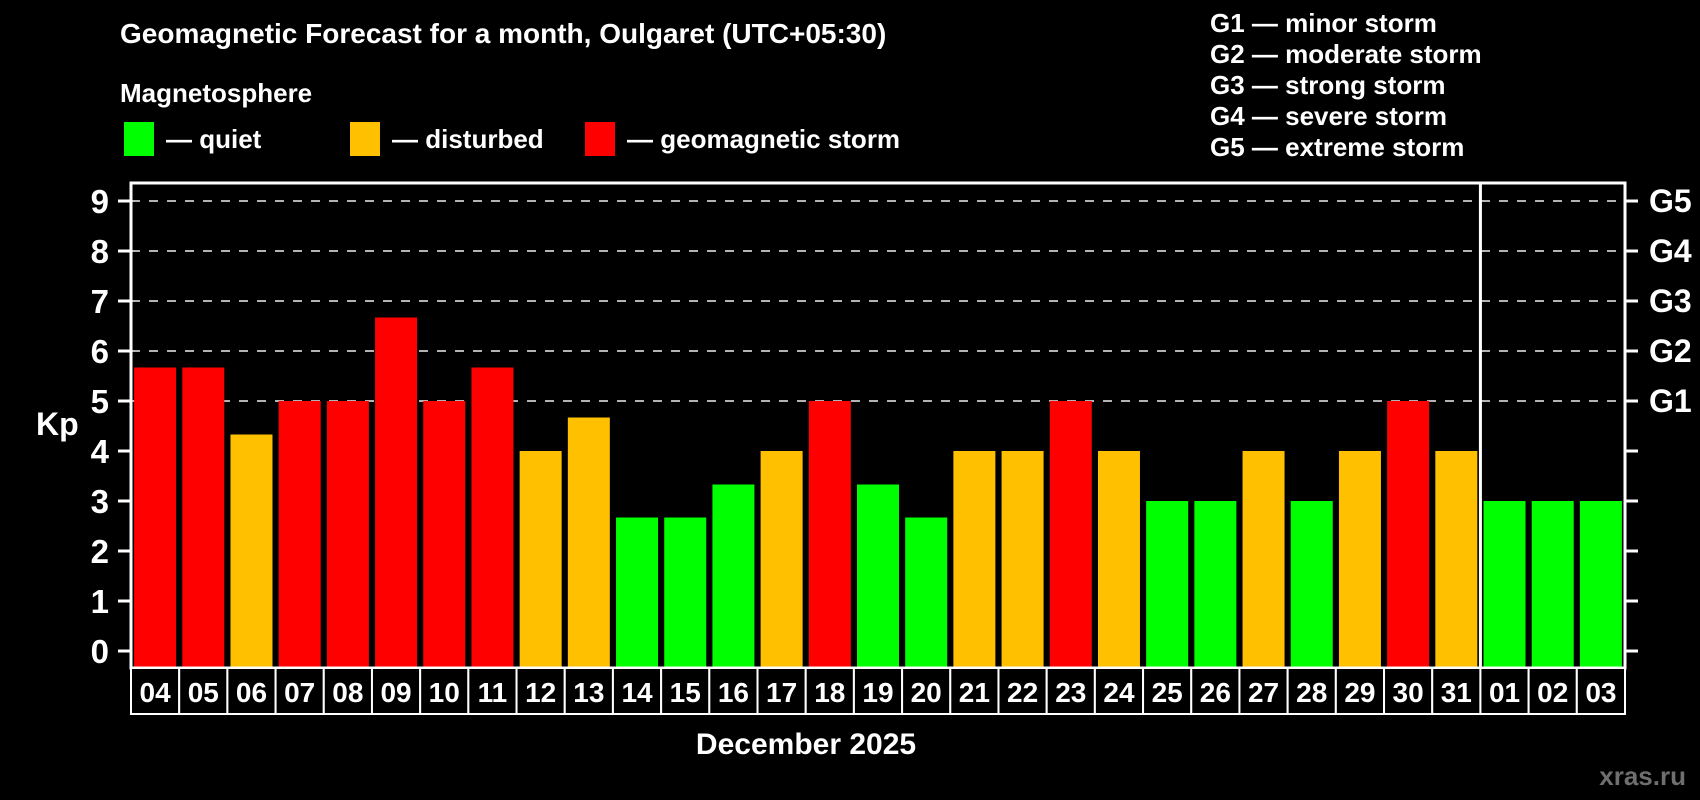 The image size is (1700, 800). Describe the element at coordinates (468, 138) in the screenshot. I see `legend-label-disturbed: — disturbed` at that location.